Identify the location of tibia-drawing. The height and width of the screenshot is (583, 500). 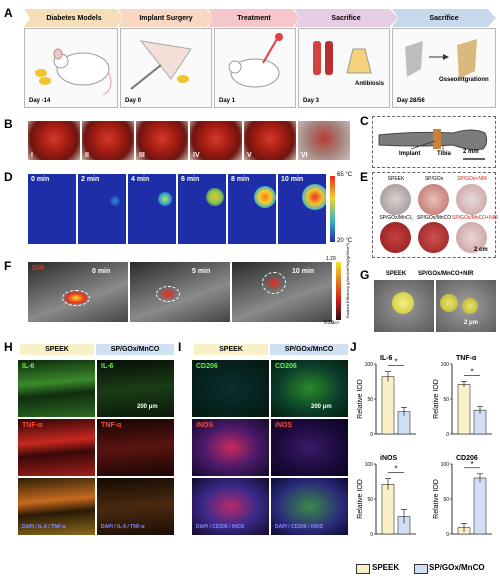
(433, 144).